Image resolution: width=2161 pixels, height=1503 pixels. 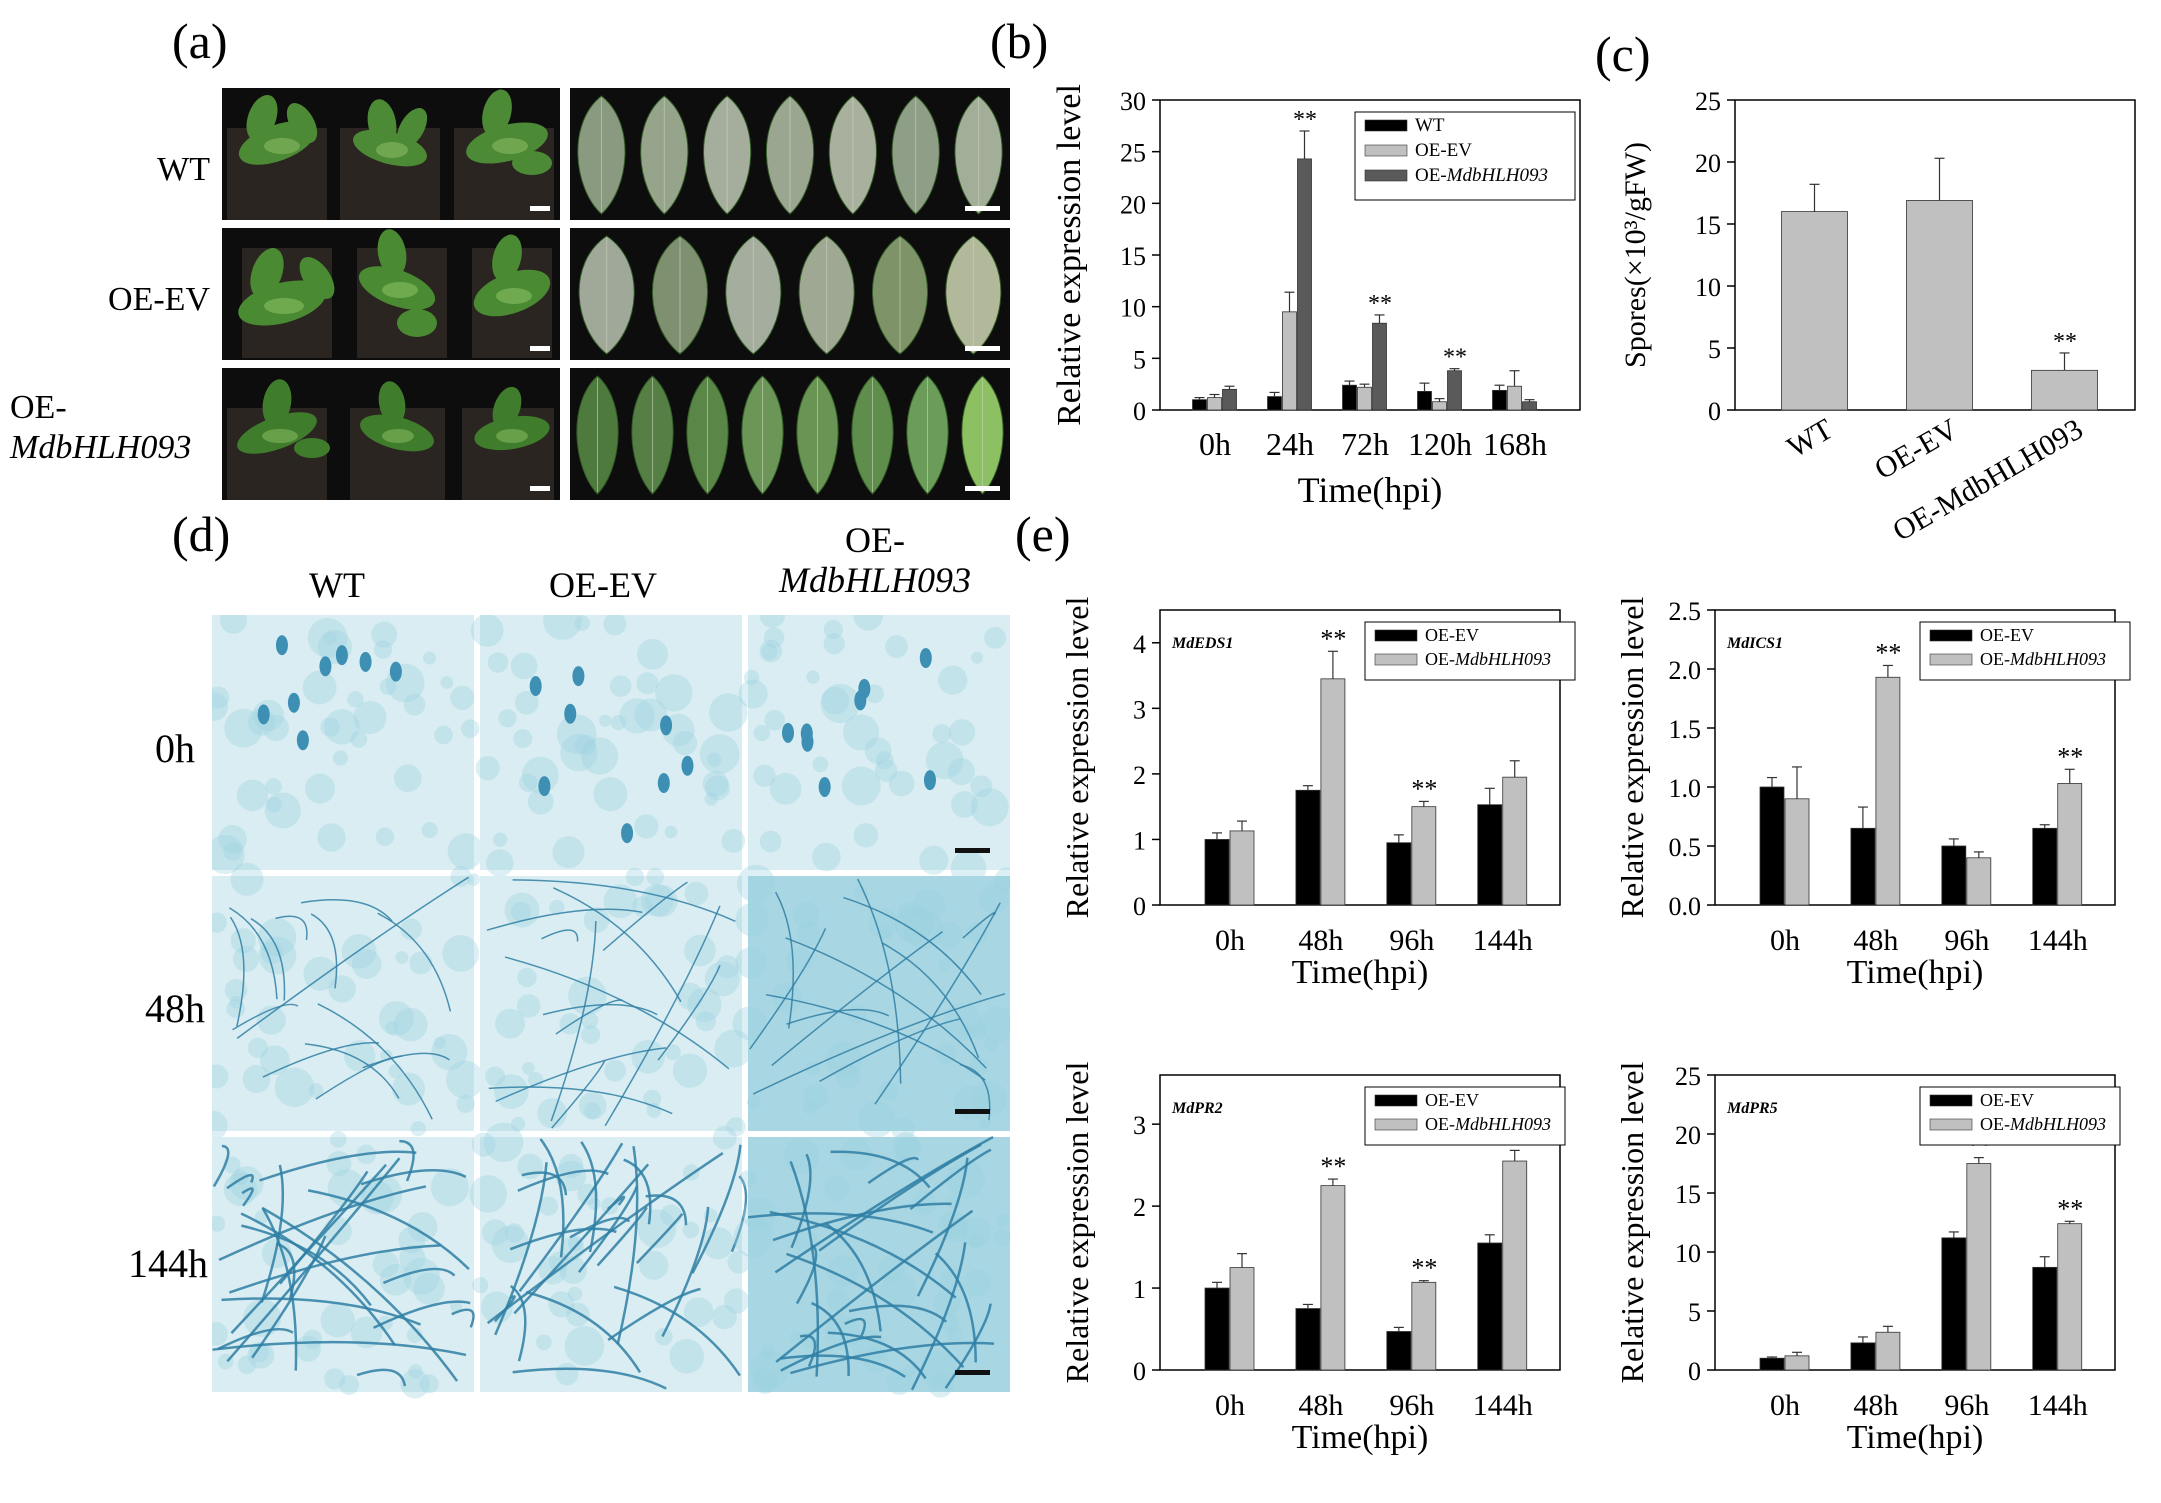 What do you see at coordinates (1043, 534) in the screenshot?
I see `panel-e-letter: (e)` at bounding box center [1043, 534].